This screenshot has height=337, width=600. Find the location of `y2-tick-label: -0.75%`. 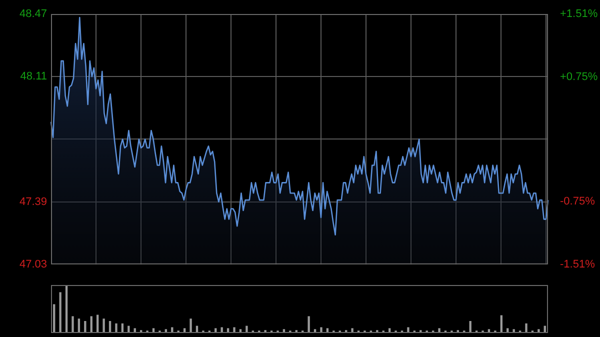

y2-tick-label: -0.75% is located at coordinates (578, 201).